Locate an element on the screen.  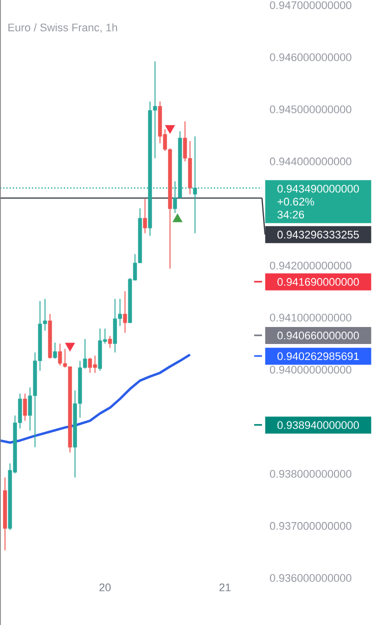
y-tick-label: 0.937000000000 is located at coordinates (311, 526).